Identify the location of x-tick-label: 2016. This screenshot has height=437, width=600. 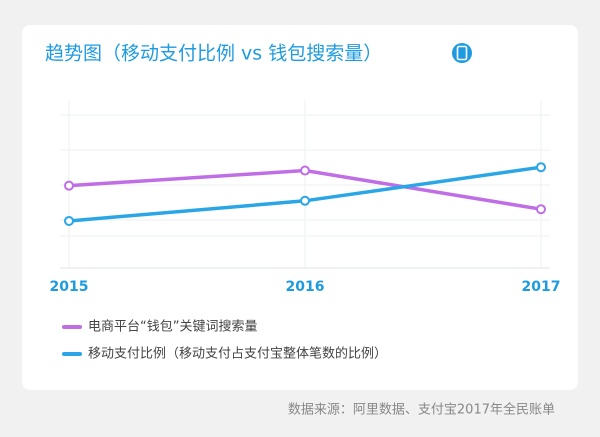
(305, 287).